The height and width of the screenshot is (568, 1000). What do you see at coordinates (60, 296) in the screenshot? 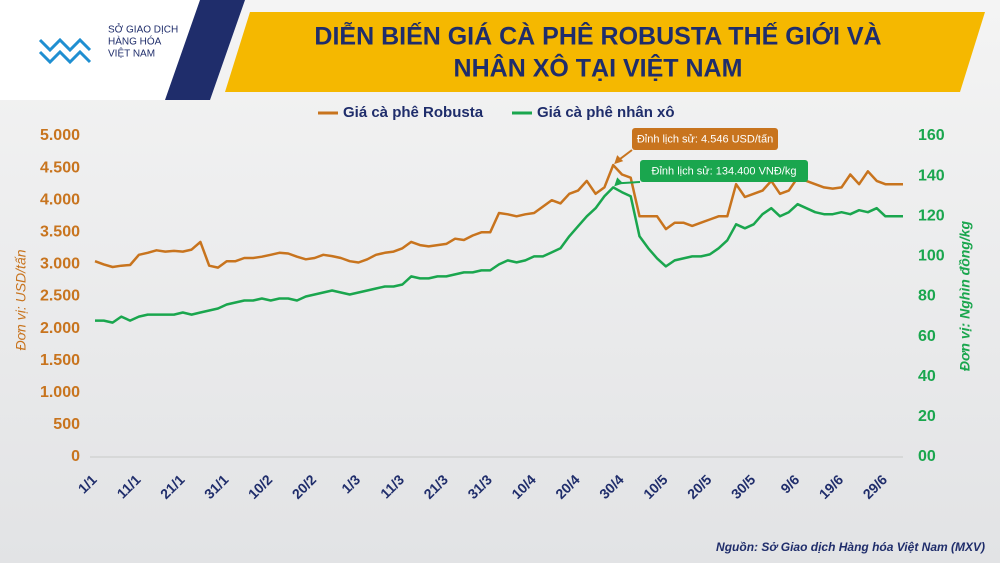
I see `y-tick-label: 2.500` at bounding box center [60, 296].